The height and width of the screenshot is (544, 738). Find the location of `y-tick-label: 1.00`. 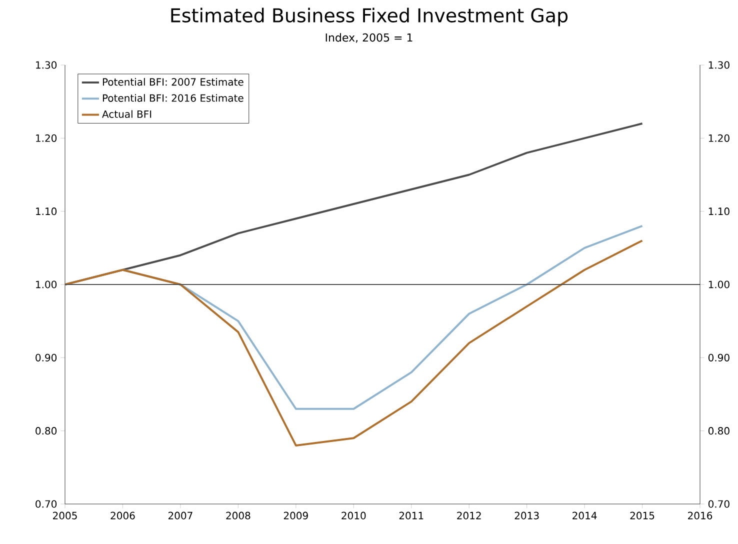

y-tick-label: 1.00 is located at coordinates (46, 284).